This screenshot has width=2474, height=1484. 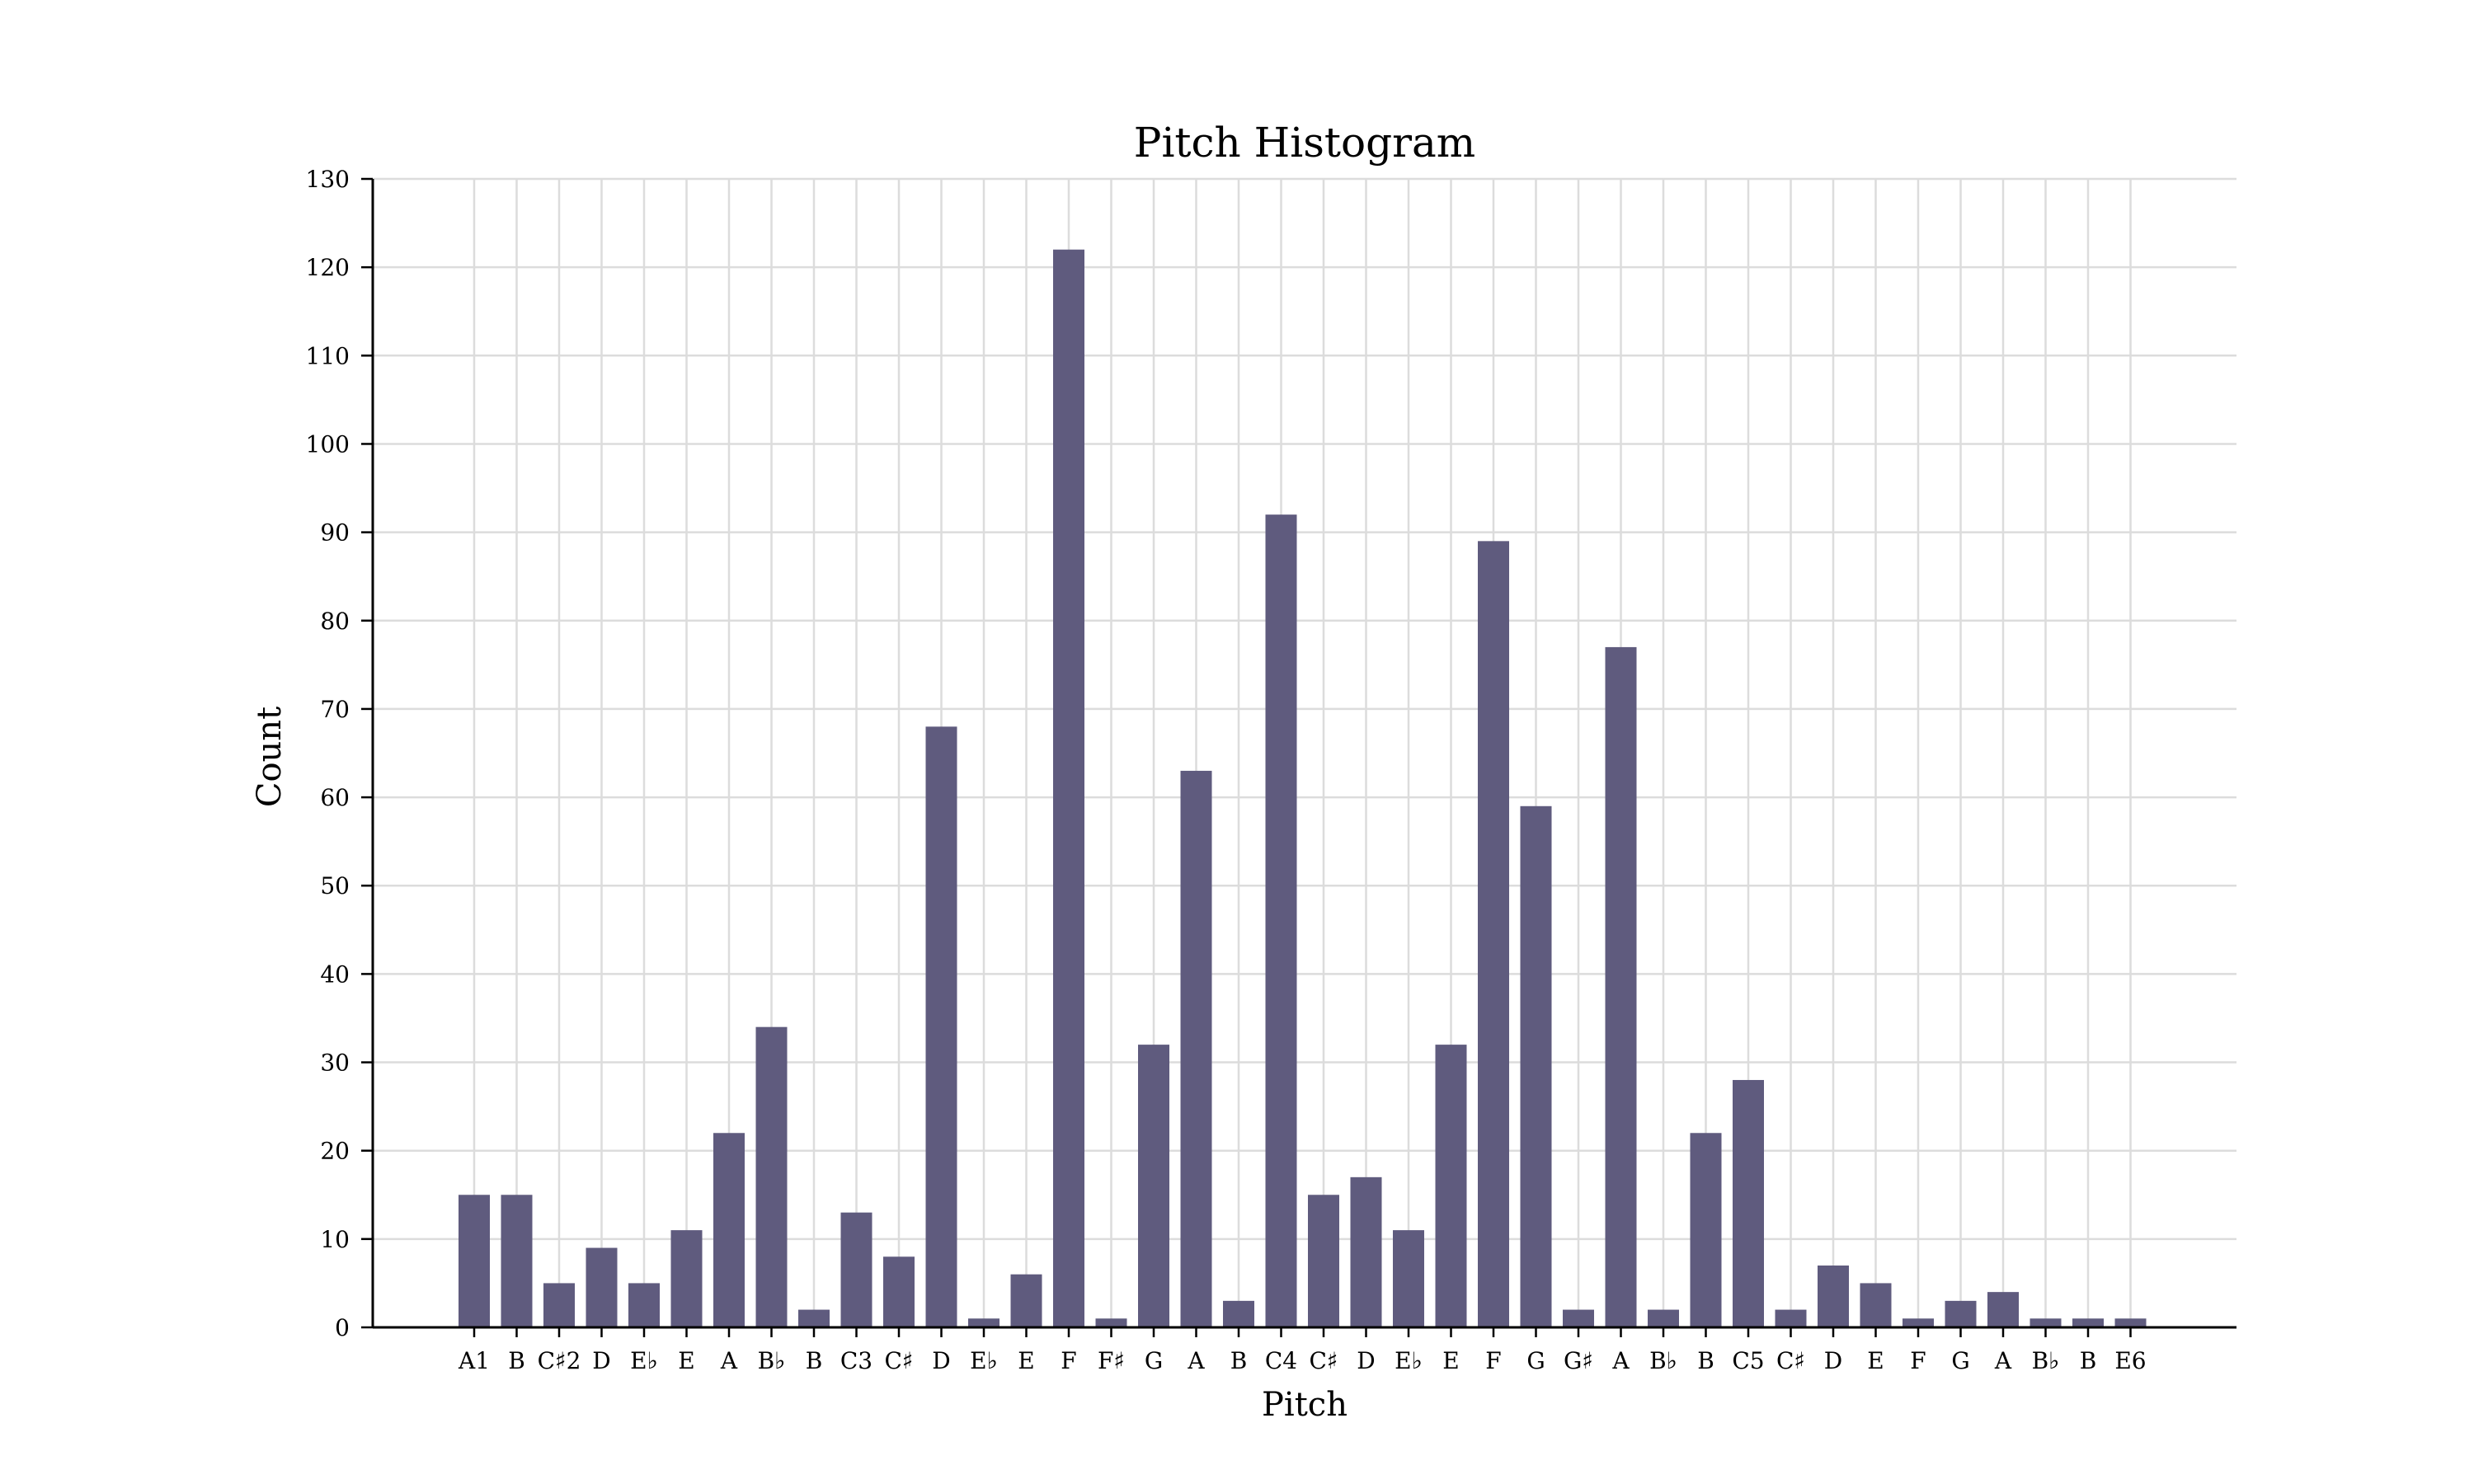 What do you see at coordinates (335, 533) in the screenshot?
I see `y-tick-label: 90` at bounding box center [335, 533].